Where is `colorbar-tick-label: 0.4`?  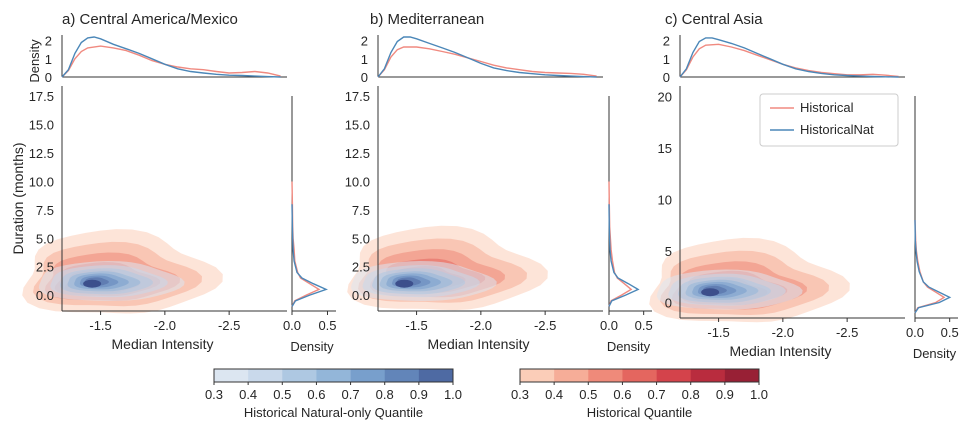 colorbar-tick-label: 0.4 is located at coordinates (248, 394).